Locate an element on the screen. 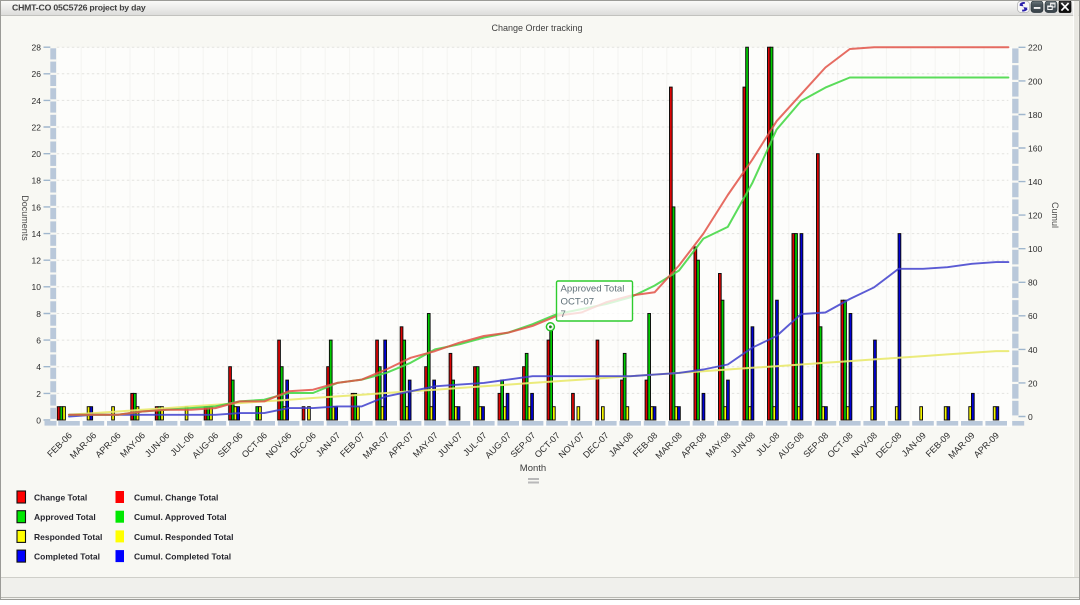 The image size is (1080, 605). svg-text: Completed Total is located at coordinates (67, 557).